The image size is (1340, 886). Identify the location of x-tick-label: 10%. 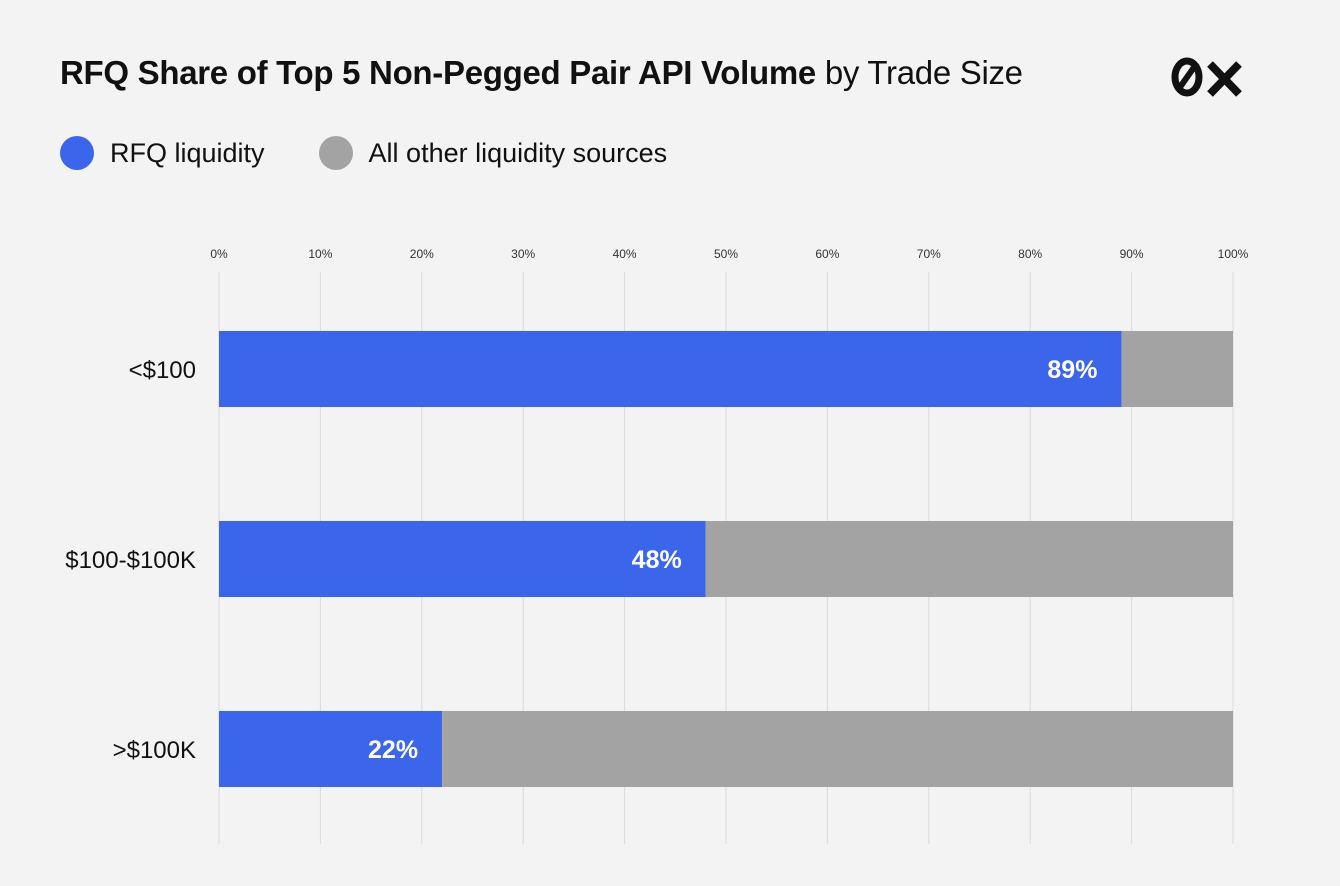
(320, 254).